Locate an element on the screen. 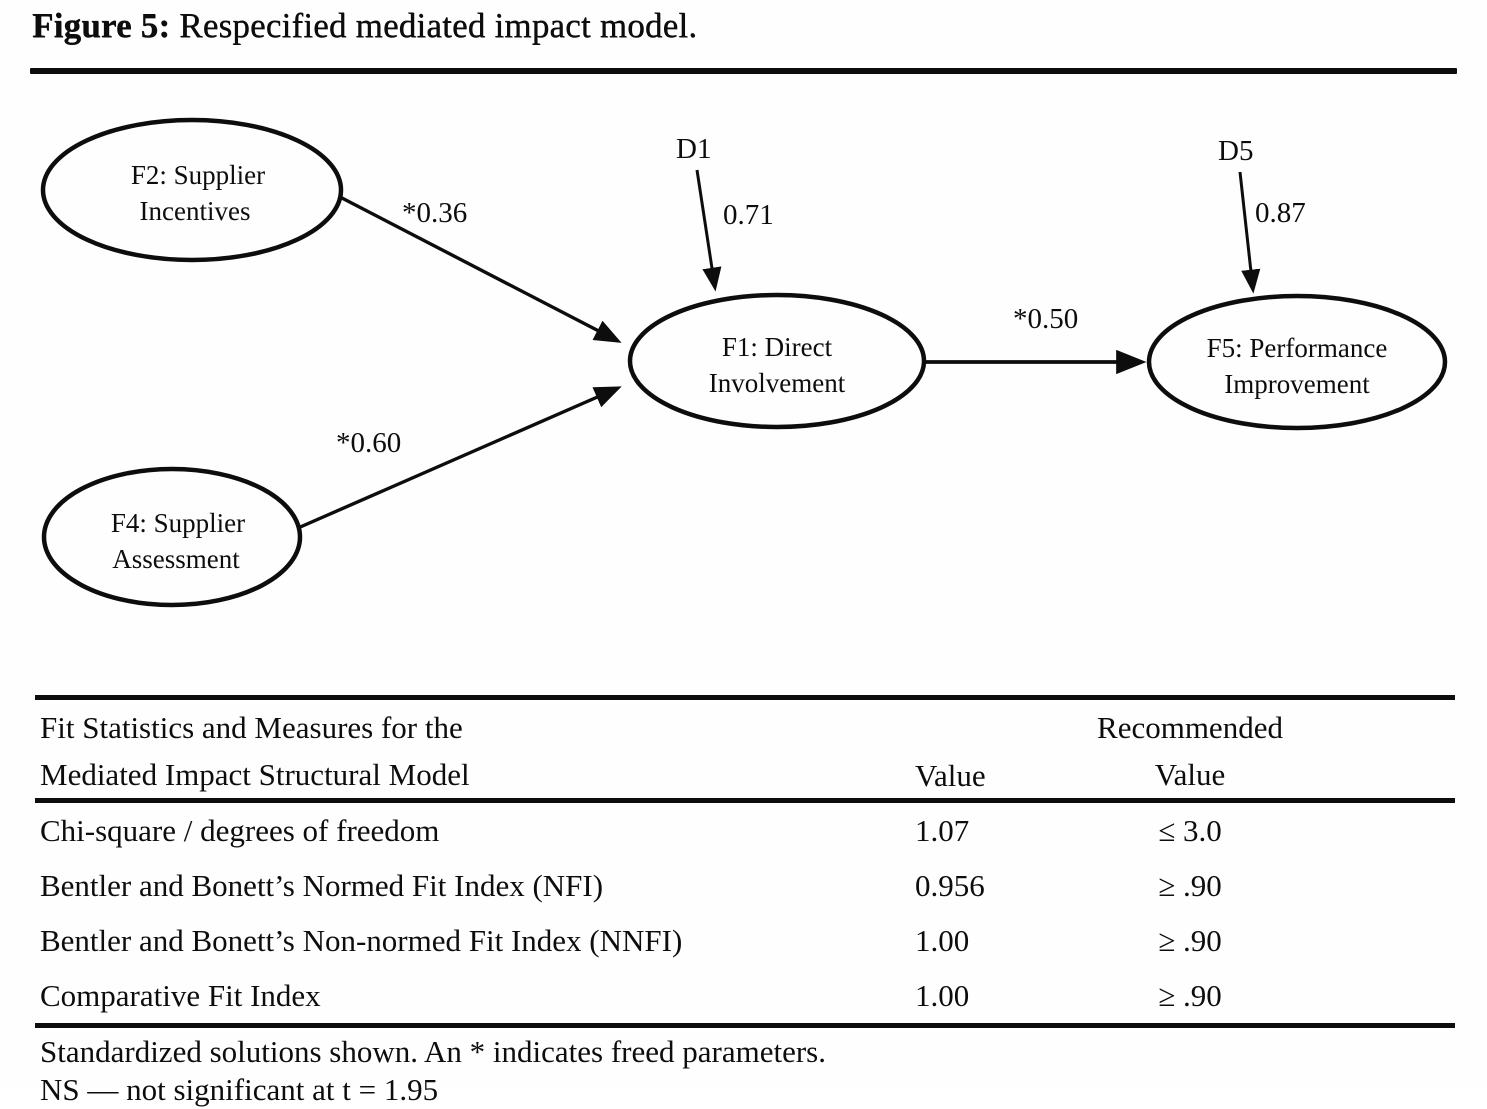 The width and height of the screenshot is (1487, 1109). node-f2-label-line1: F2: Supplier is located at coordinates (198, 175).